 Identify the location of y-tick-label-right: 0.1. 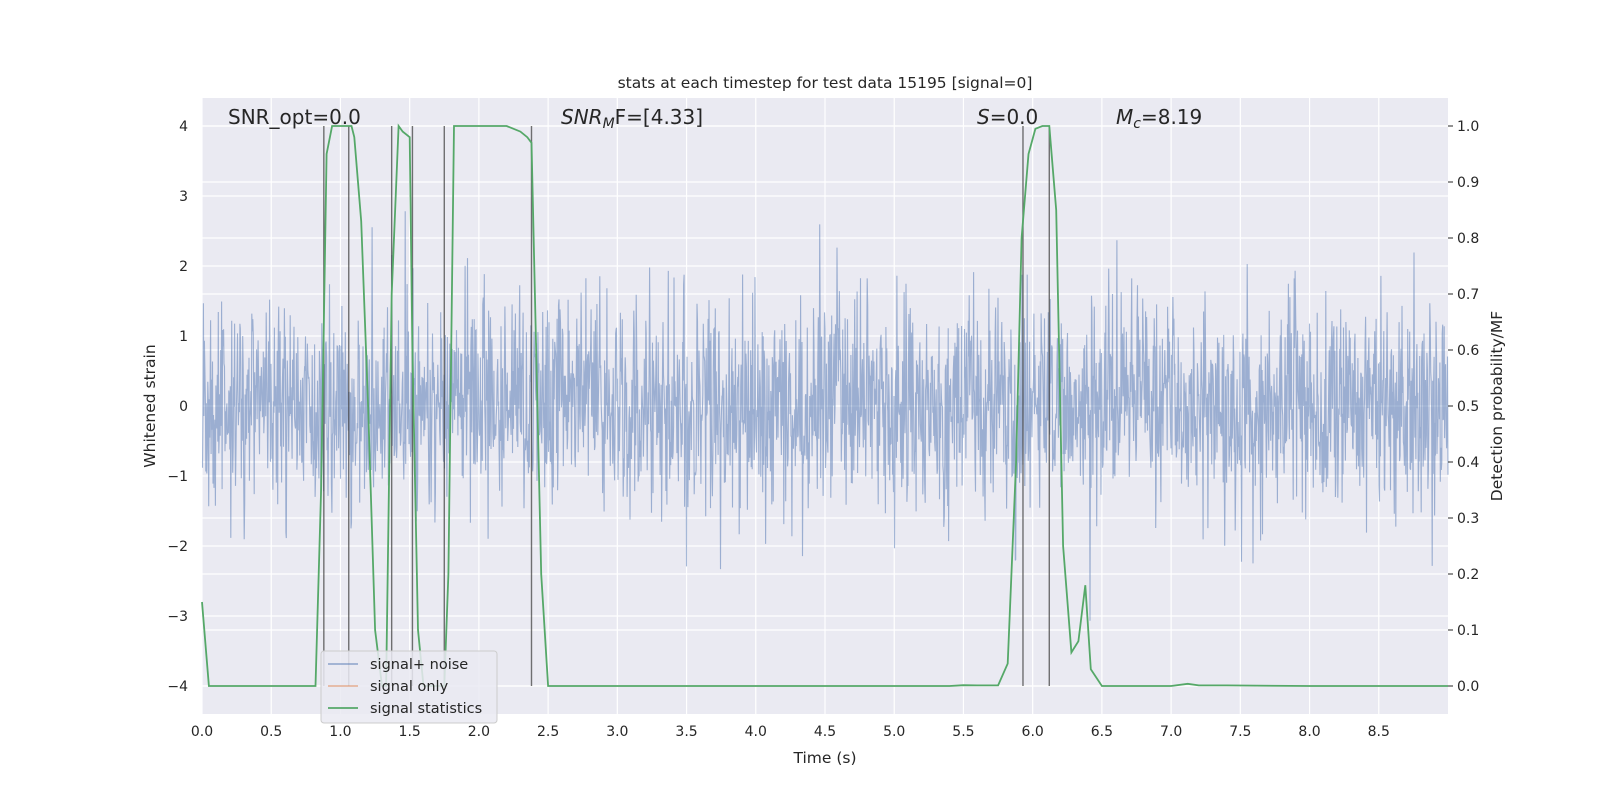
(1468, 631).